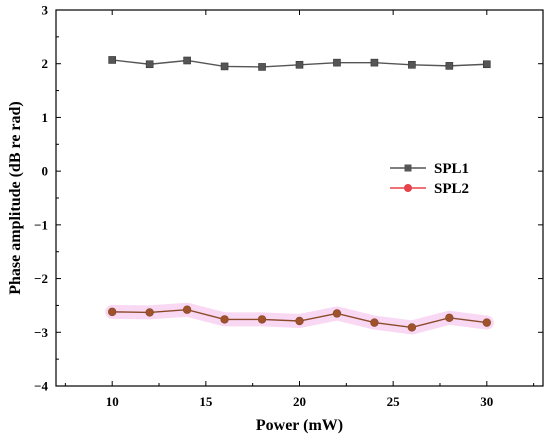 This screenshot has width=550, height=443. Describe the element at coordinates (429, 179) in the screenshot. I see `legend: SPL1 SPL2` at that location.